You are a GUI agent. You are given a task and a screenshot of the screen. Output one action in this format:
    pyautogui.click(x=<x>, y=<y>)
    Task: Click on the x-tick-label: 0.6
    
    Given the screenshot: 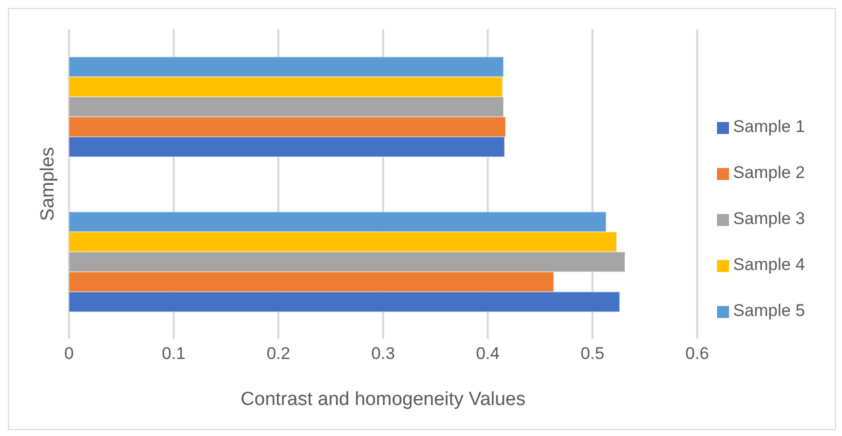 What is the action you would take?
    pyautogui.click(x=697, y=354)
    